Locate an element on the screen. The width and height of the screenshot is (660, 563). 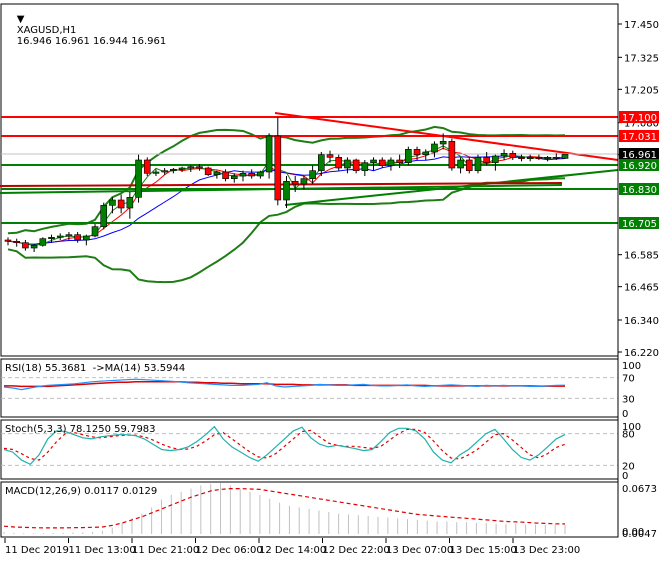
level-tag-16.920 is located at coordinates (639, 165).